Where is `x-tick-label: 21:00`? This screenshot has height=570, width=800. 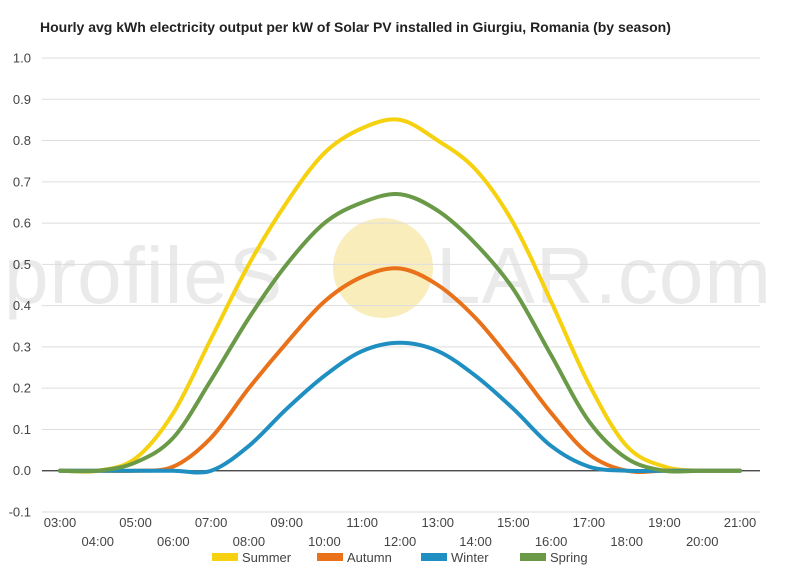 x-tick-label: 21:00 is located at coordinates (740, 522).